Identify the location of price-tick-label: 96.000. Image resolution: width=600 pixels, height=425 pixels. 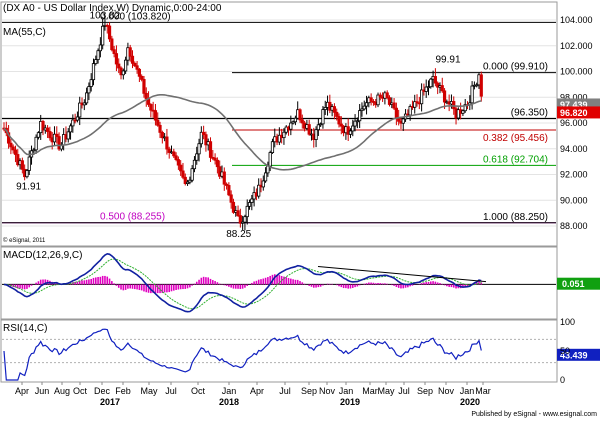
(574, 123).